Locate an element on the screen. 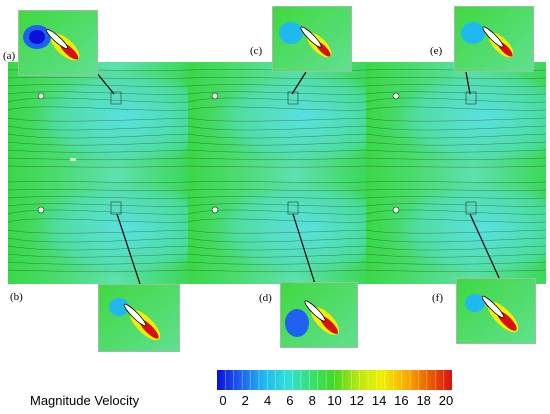 This screenshot has width=550, height=414. panel-f-field is located at coordinates (456, 229).